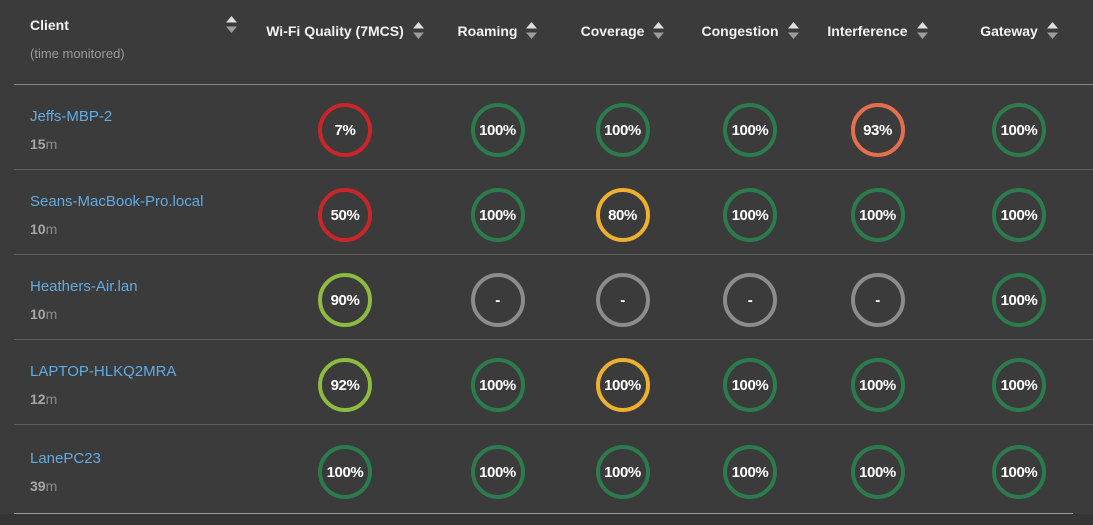 This screenshot has width=1093, height=525. I want to click on column-label-client: Client, so click(49, 24).